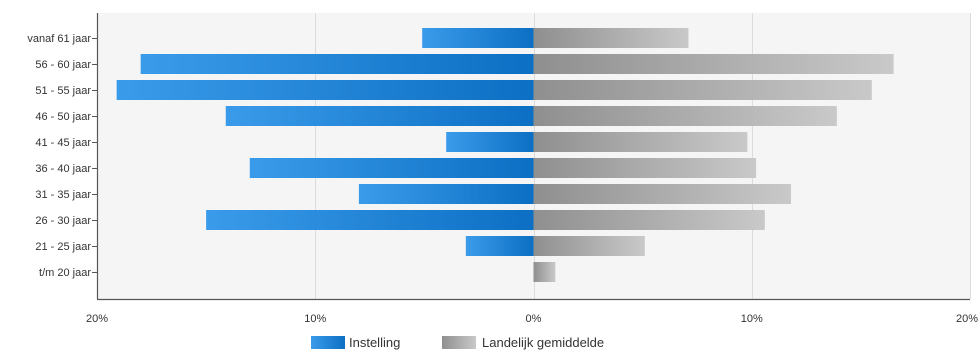 The image size is (980, 357). I want to click on category-label: 51 - 55 jaar, so click(63, 91).